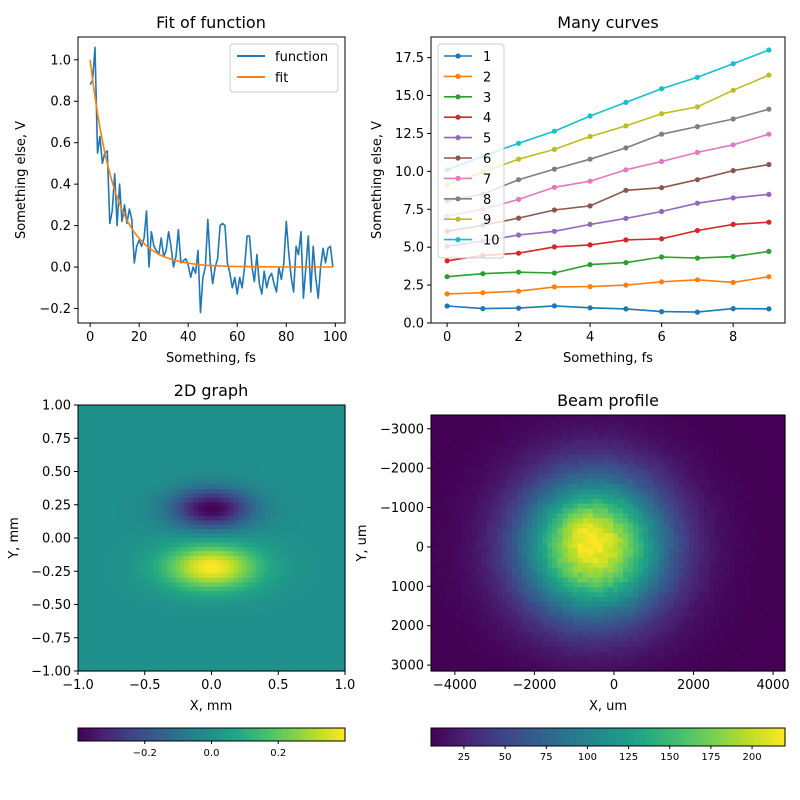 Image resolution: width=800 pixels, height=800 pixels. Describe the element at coordinates (145, 685) in the screenshot. I see `graph2d-x-tick-label: −0.5` at that location.